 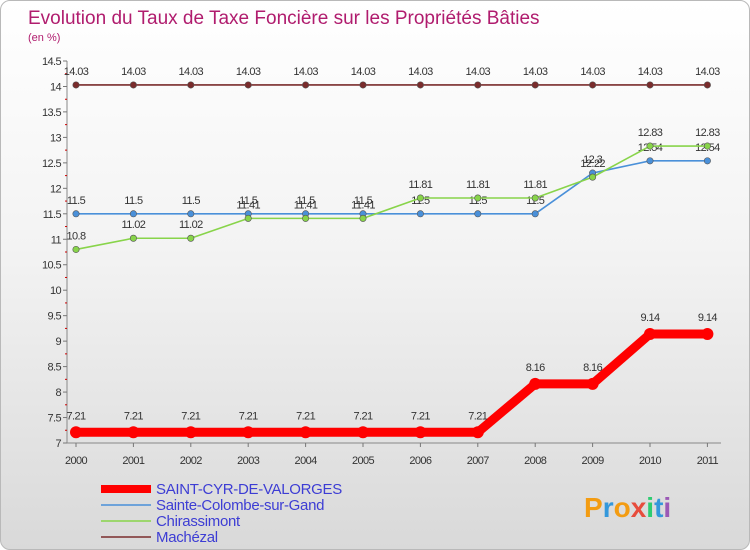 I want to click on x-tick-label: 2005, so click(x=363, y=461).